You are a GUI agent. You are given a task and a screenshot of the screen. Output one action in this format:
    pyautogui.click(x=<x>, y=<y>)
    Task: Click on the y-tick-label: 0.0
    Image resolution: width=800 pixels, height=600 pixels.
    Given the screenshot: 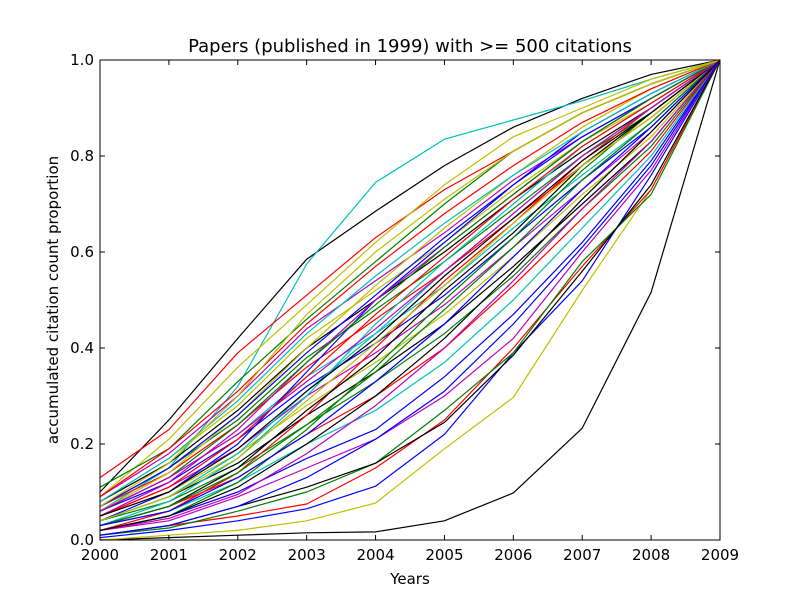 What is the action you would take?
    pyautogui.click(x=82, y=540)
    